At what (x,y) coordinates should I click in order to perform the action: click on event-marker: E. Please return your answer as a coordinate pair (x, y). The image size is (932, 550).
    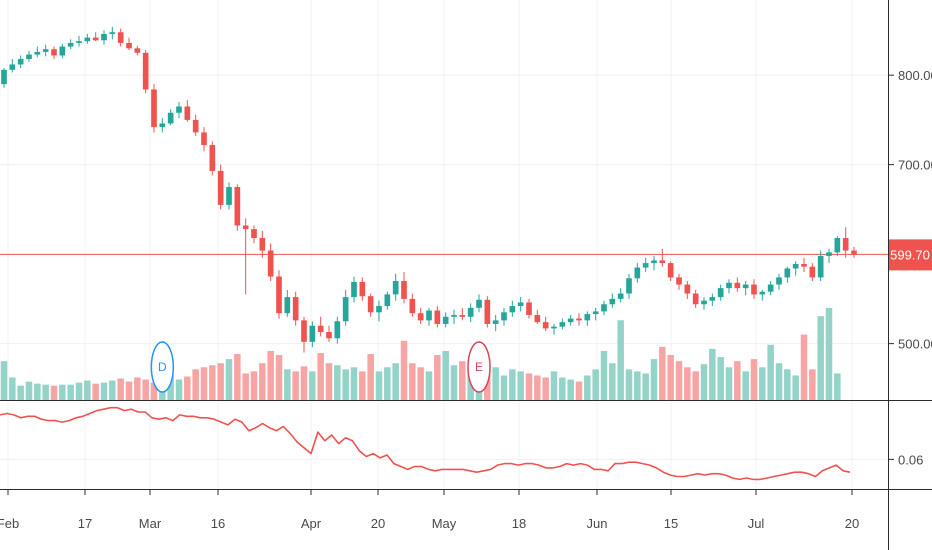
    Looking at the image, I should click on (479, 367).